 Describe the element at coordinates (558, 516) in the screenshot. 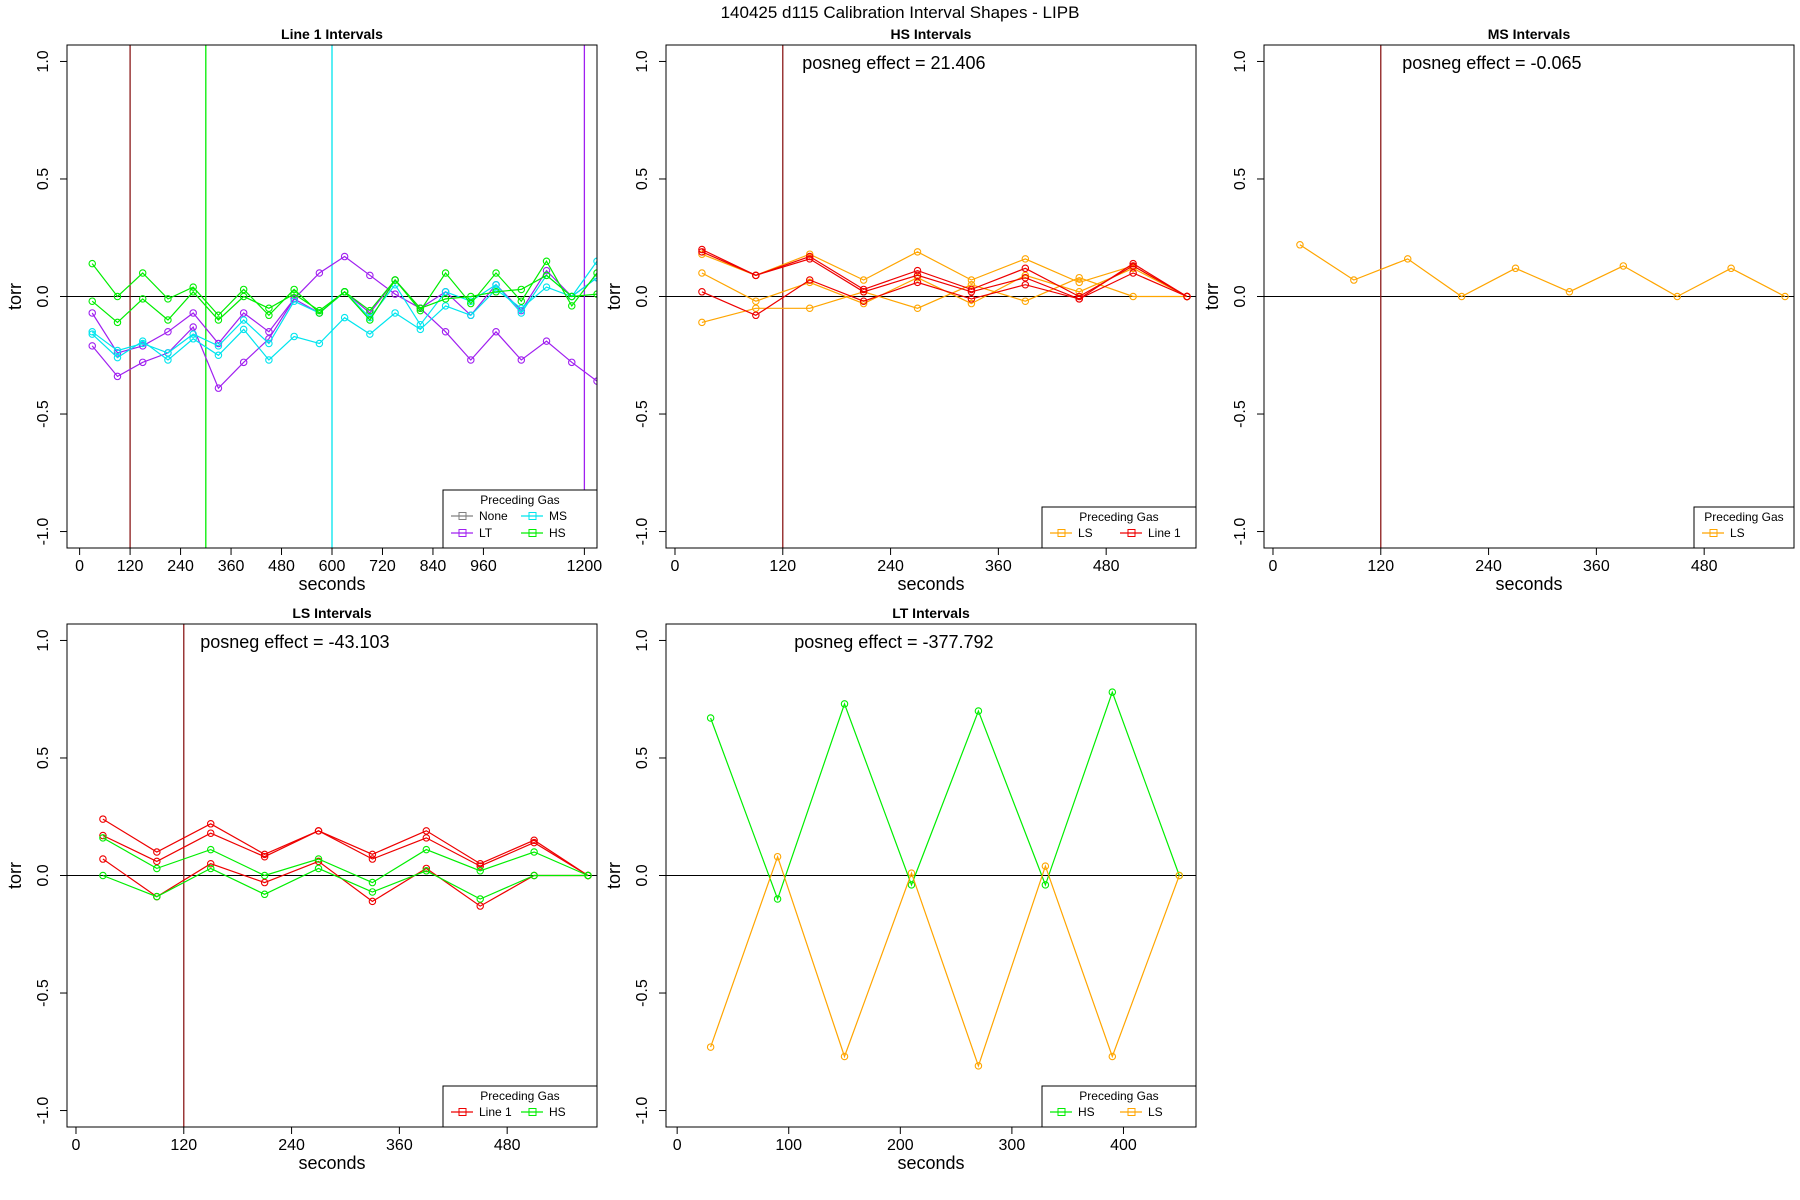

I see `legend-label: MS` at that location.